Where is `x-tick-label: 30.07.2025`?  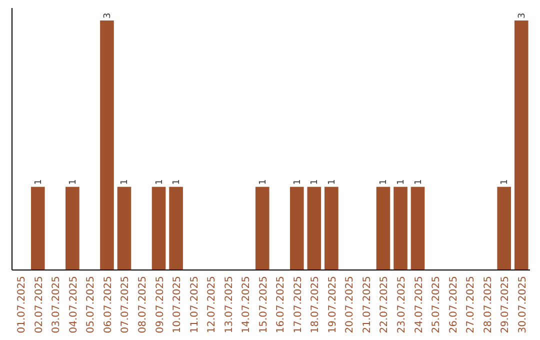 x-tick-label: 30.07.2025 is located at coordinates (522, 305).